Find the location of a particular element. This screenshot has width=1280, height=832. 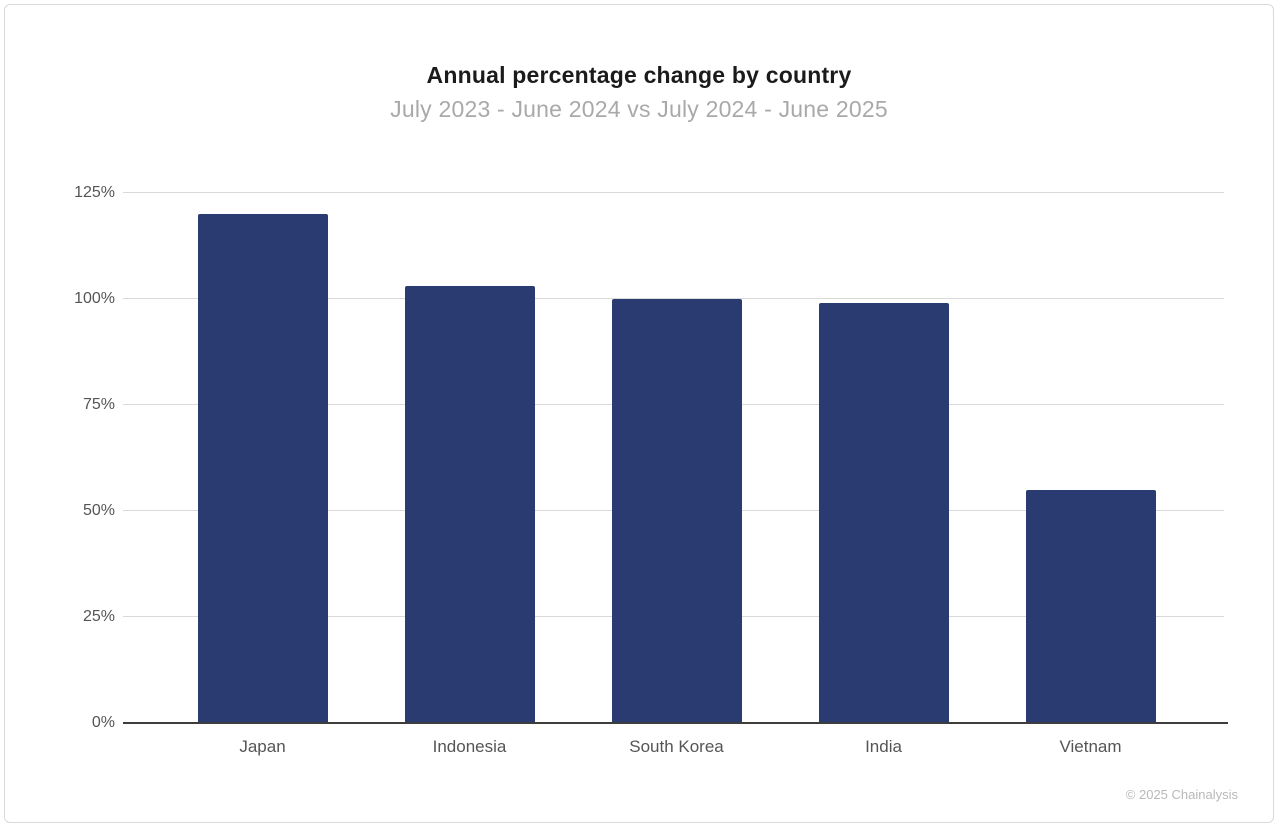

y-tick-label-50: 50% is located at coordinates (98, 510).